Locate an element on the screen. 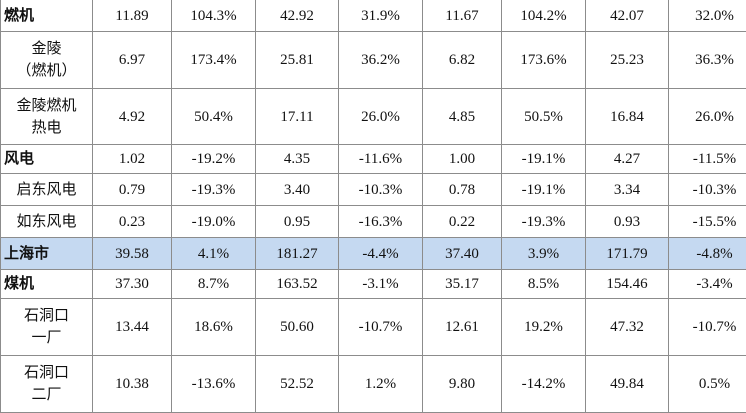 Image resolution: width=746 pixels, height=413 pixels. value-cell: 50.4% is located at coordinates (214, 117).